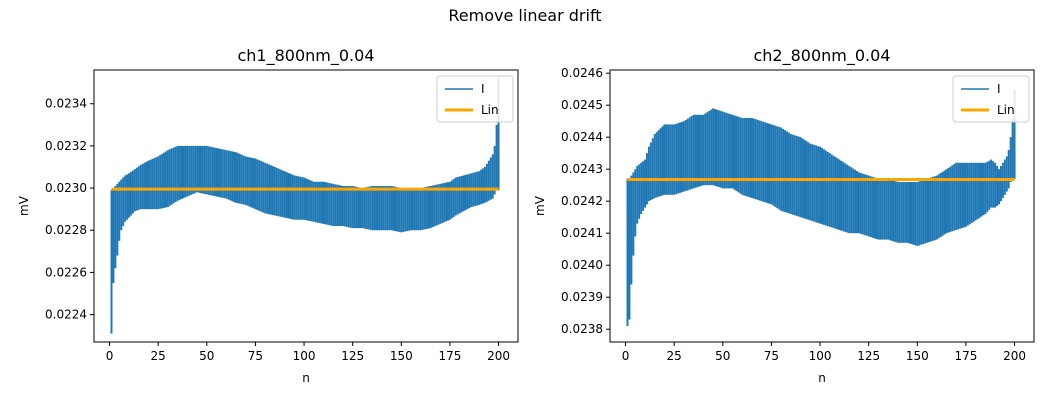  Describe the element at coordinates (24, 205) in the screenshot. I see `y-axis-label: mV` at that location.